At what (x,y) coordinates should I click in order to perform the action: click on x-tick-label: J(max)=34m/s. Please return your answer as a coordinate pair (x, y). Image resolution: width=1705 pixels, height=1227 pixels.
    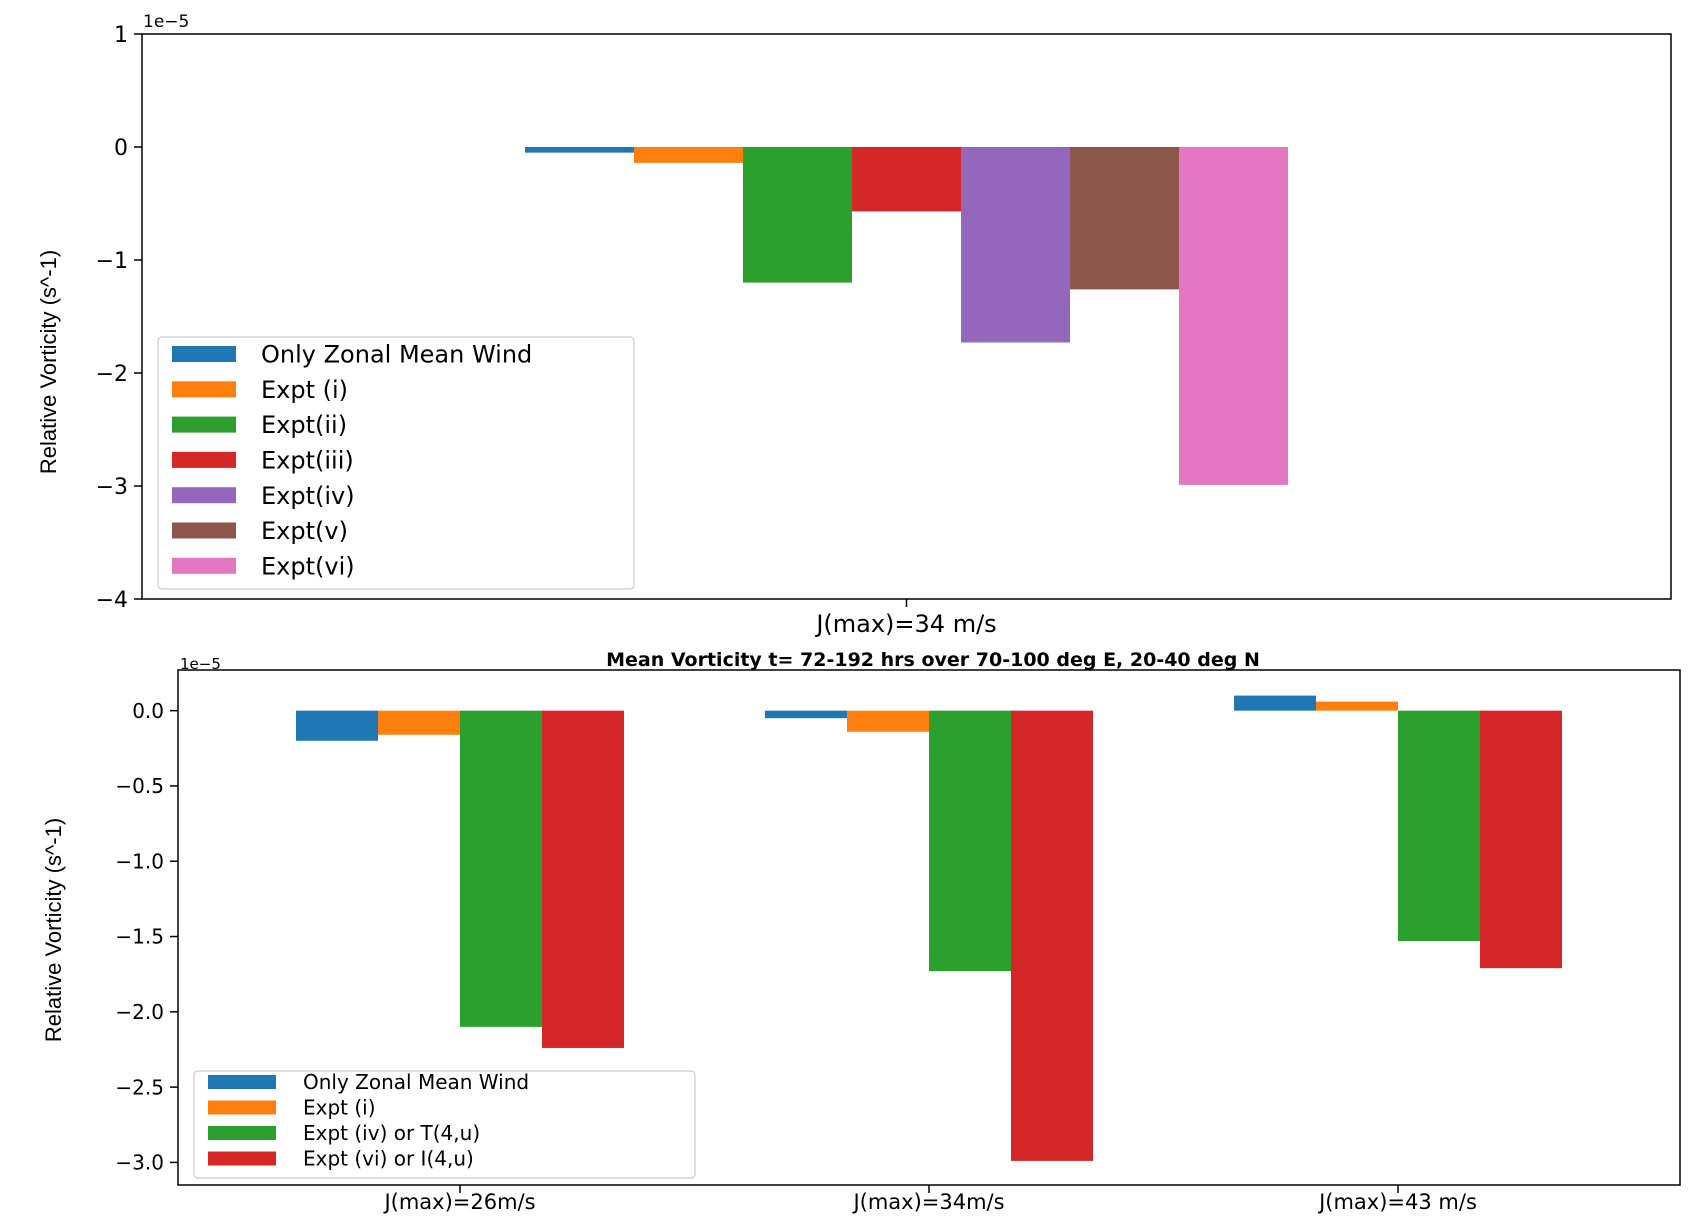
    Looking at the image, I should click on (927, 1202).